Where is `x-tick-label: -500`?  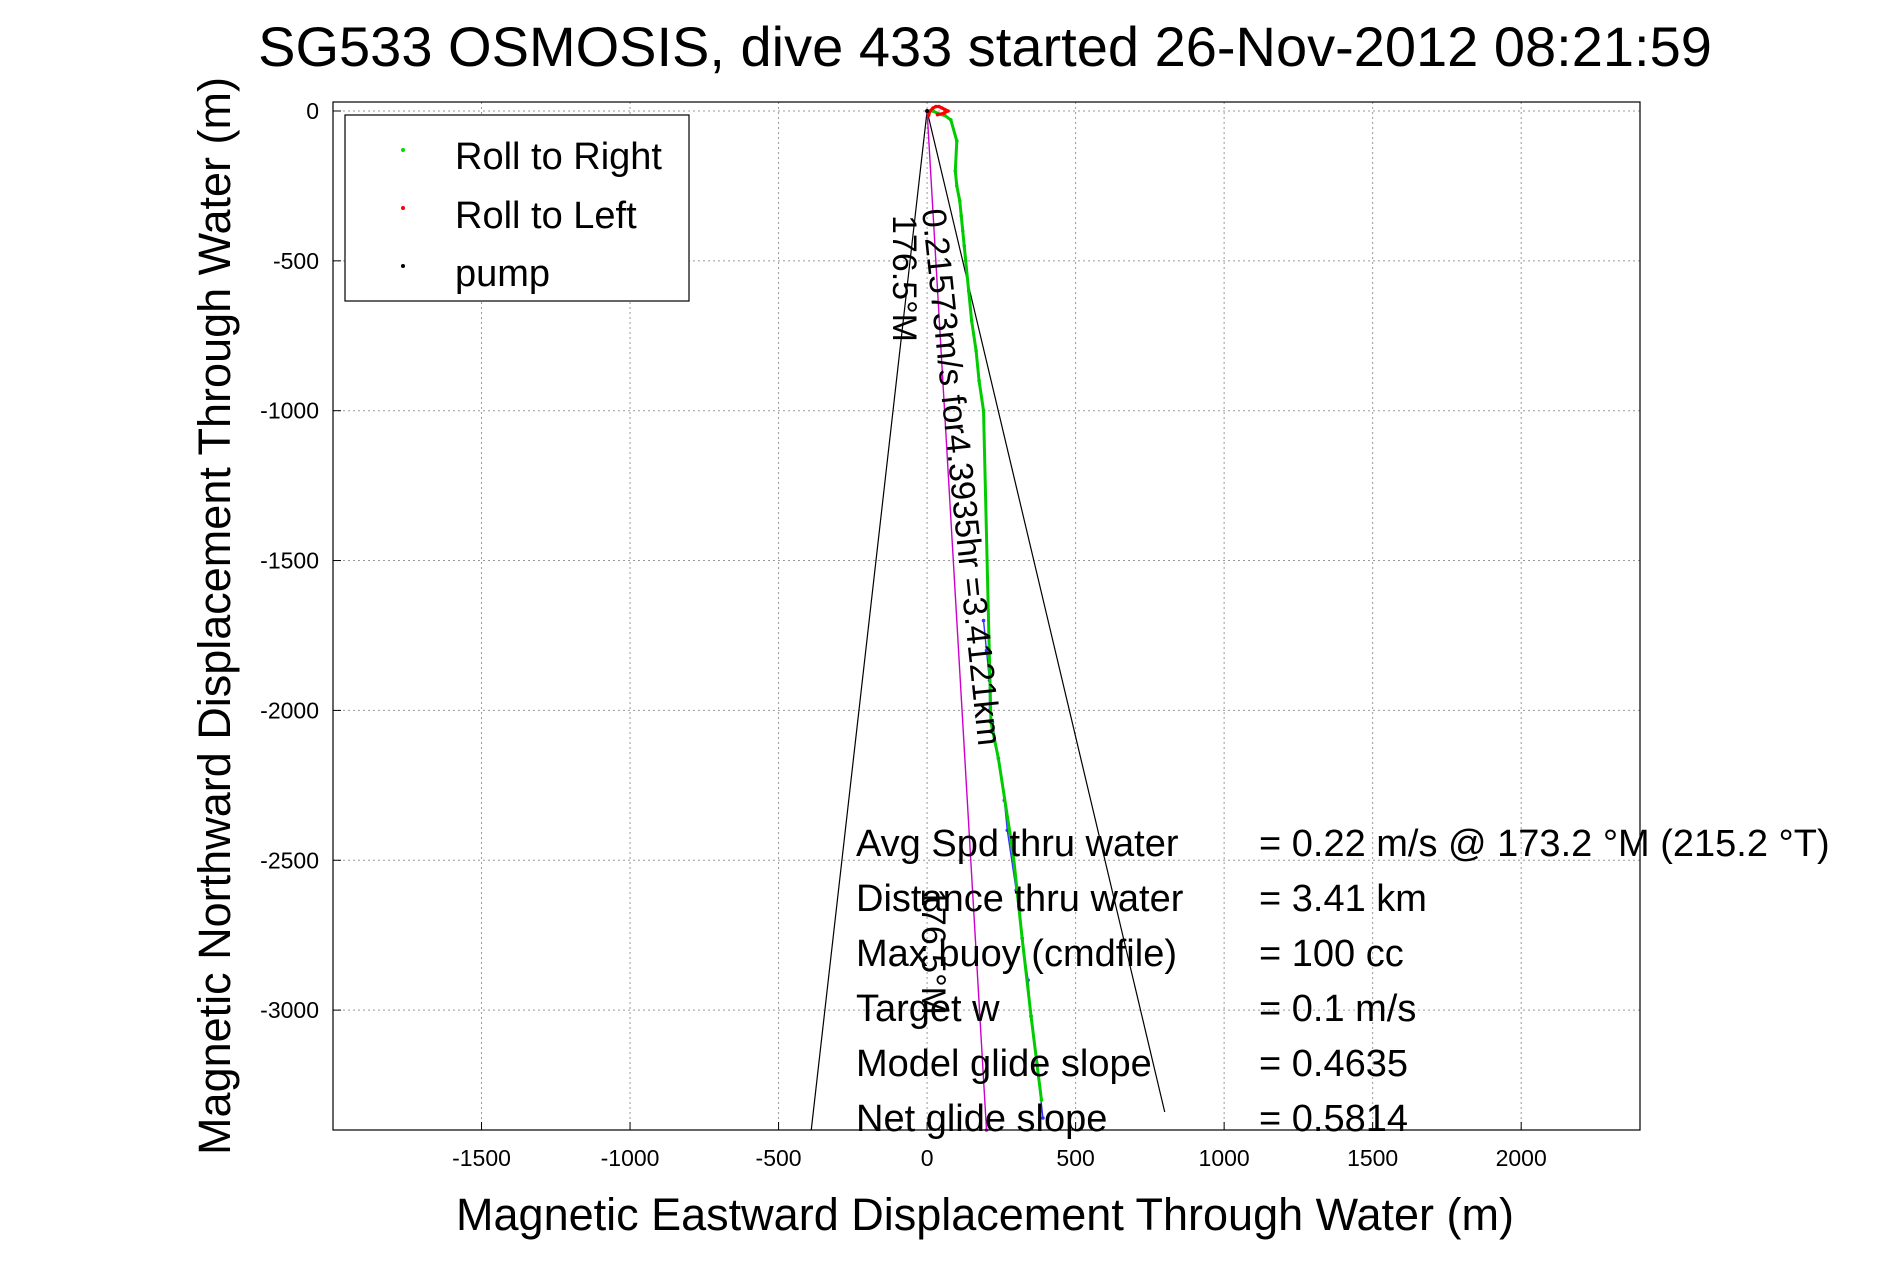
x-tick-label: -500 is located at coordinates (779, 1158).